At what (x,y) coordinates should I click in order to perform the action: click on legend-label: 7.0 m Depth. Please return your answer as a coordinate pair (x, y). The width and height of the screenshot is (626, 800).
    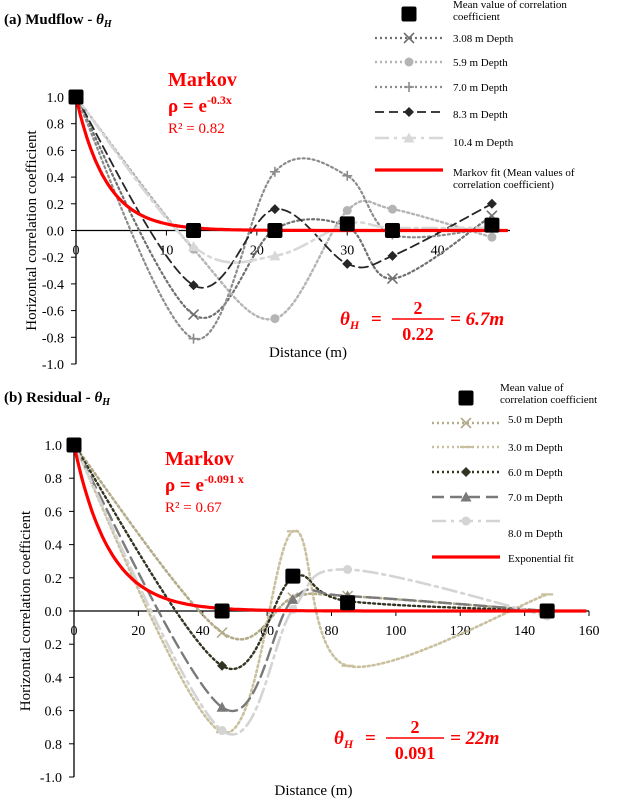
    Looking at the image, I should click on (480, 88).